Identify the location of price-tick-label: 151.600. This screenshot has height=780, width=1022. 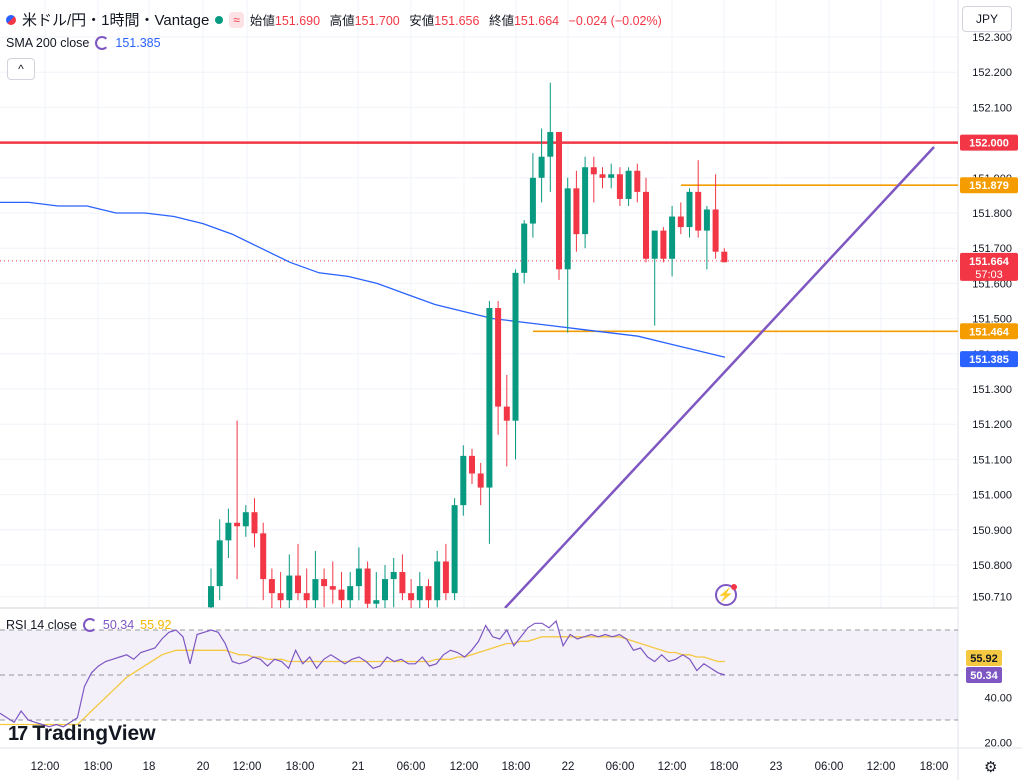
(992, 284).